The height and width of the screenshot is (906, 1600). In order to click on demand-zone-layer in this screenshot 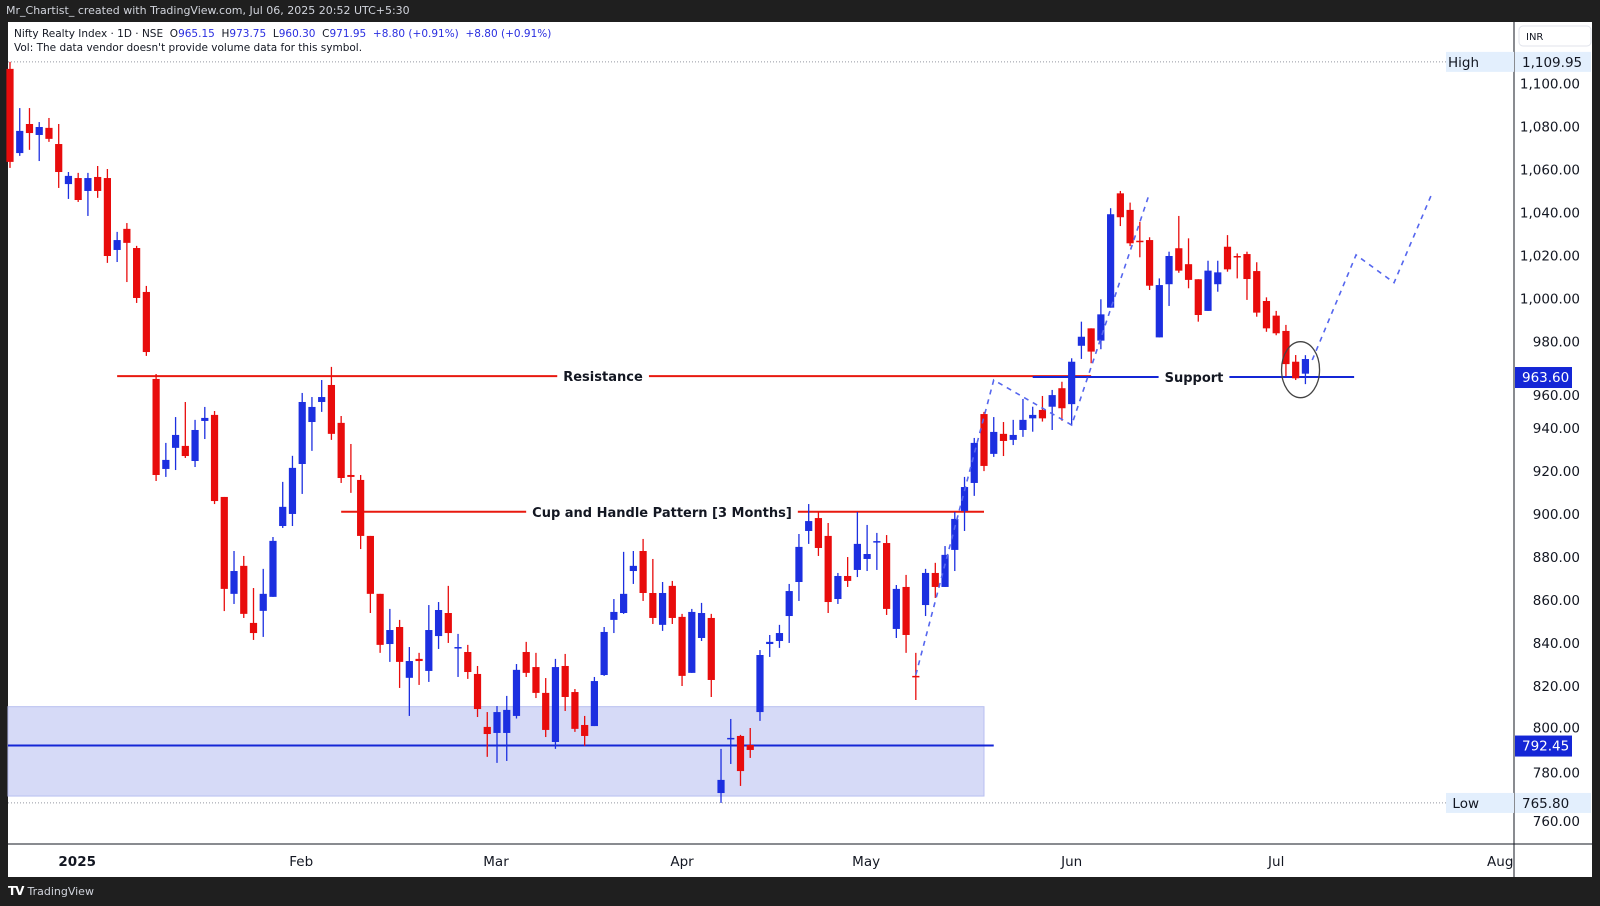, I will do `click(500, 751)`.